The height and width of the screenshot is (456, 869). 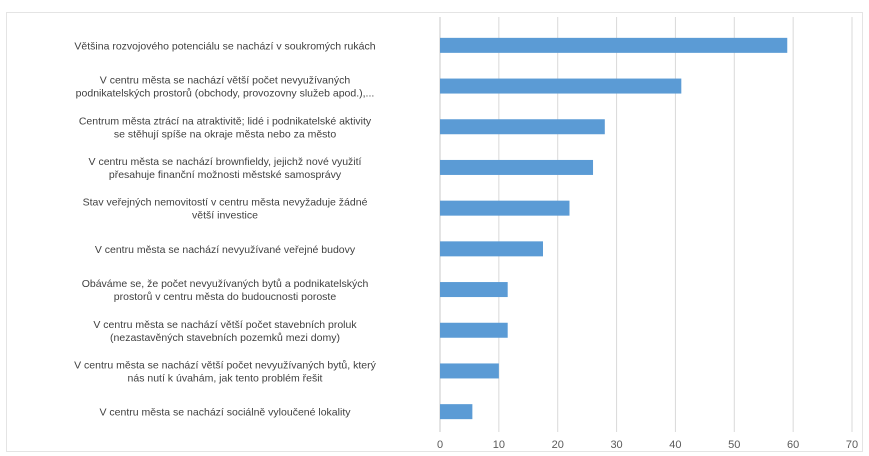 I want to click on x-tick-label: 60, so click(x=793, y=445).